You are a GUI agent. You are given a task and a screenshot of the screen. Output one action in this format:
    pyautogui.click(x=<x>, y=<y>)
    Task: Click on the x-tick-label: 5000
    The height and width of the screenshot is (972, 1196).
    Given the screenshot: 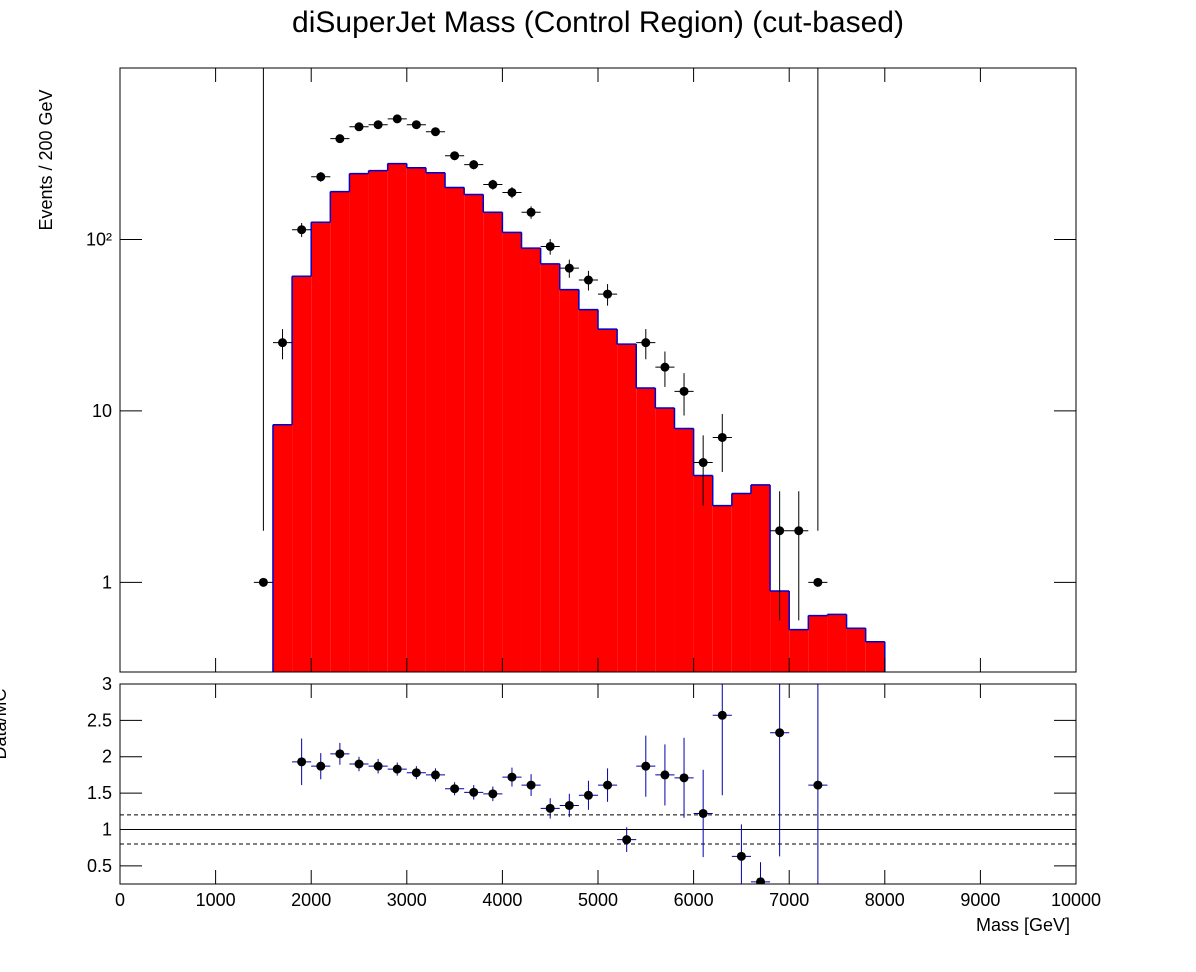 What is the action you would take?
    pyautogui.click(x=598, y=900)
    